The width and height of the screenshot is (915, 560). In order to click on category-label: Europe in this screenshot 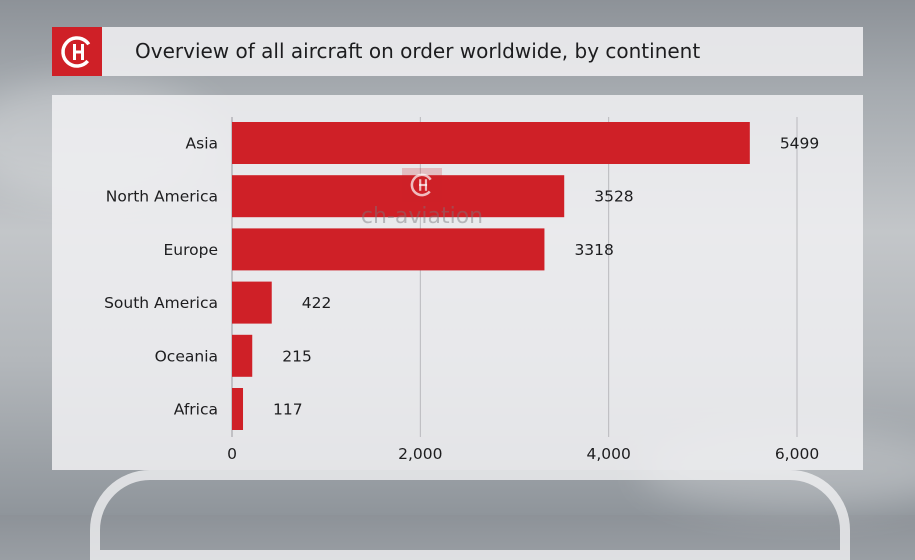, I will do `click(190, 250)`.